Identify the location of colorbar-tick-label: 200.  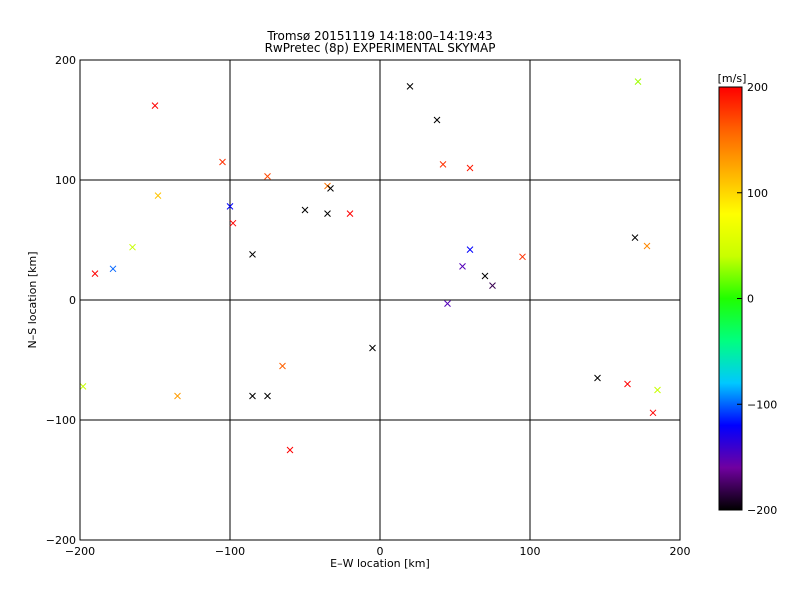
(757, 87).